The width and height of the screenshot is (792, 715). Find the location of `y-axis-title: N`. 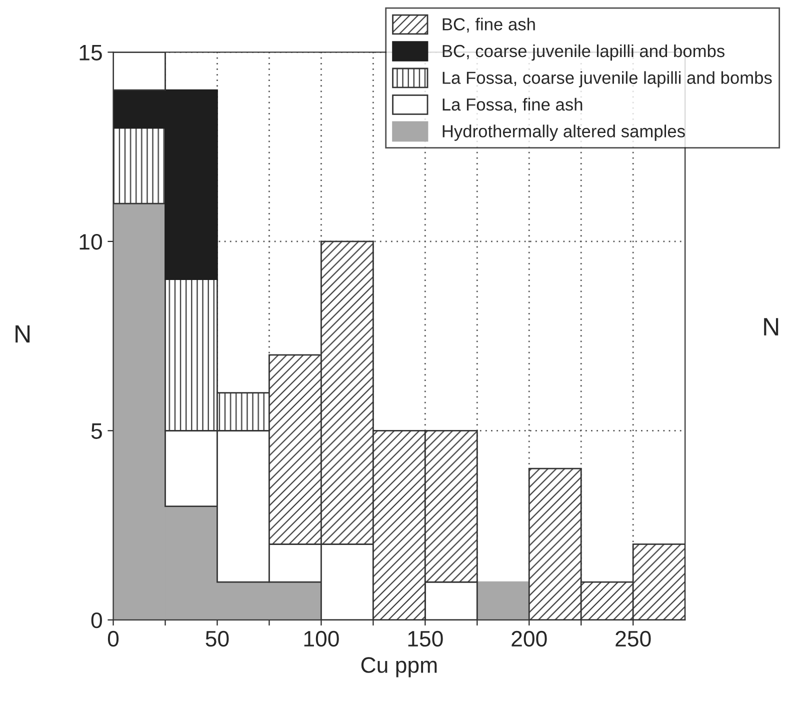

y-axis-title: N is located at coordinates (23, 334).